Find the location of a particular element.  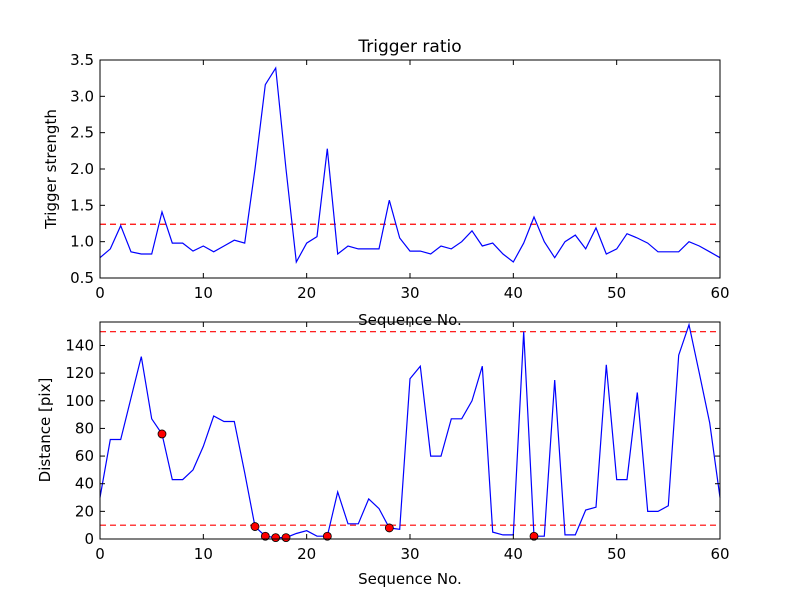

y-tick-label: 60 is located at coordinates (84, 456).